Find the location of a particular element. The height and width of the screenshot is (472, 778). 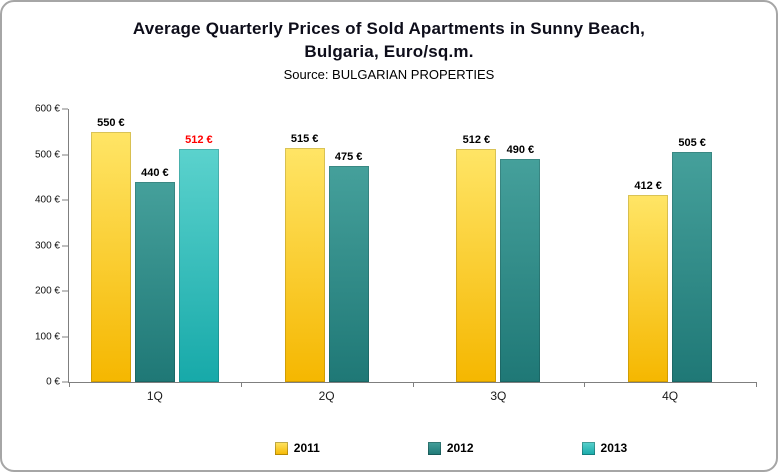

chart-title-line2: Bulgaria, Euro/sq.m. is located at coordinates (389, 51).